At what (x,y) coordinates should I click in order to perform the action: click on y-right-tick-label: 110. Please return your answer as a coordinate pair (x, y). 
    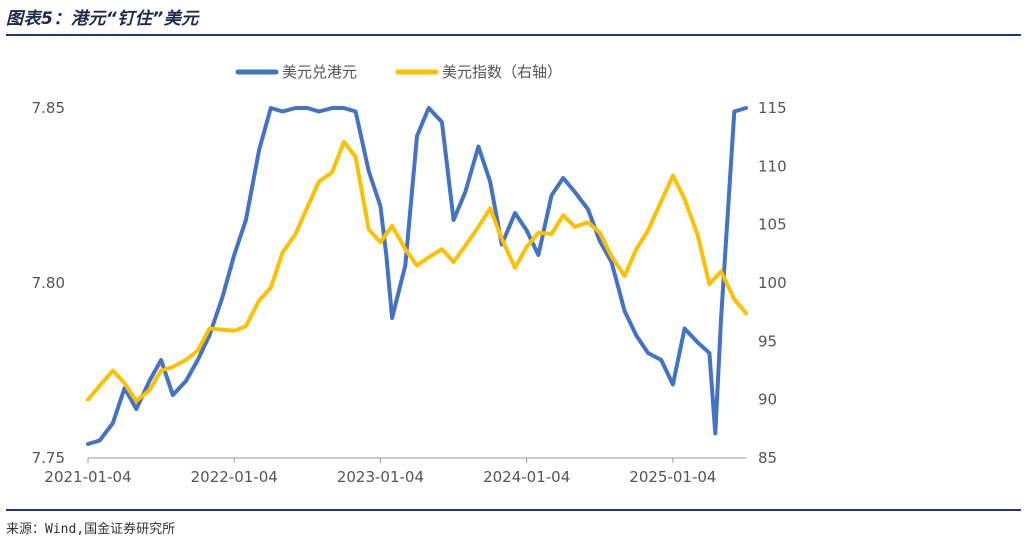
    Looking at the image, I should click on (772, 166).